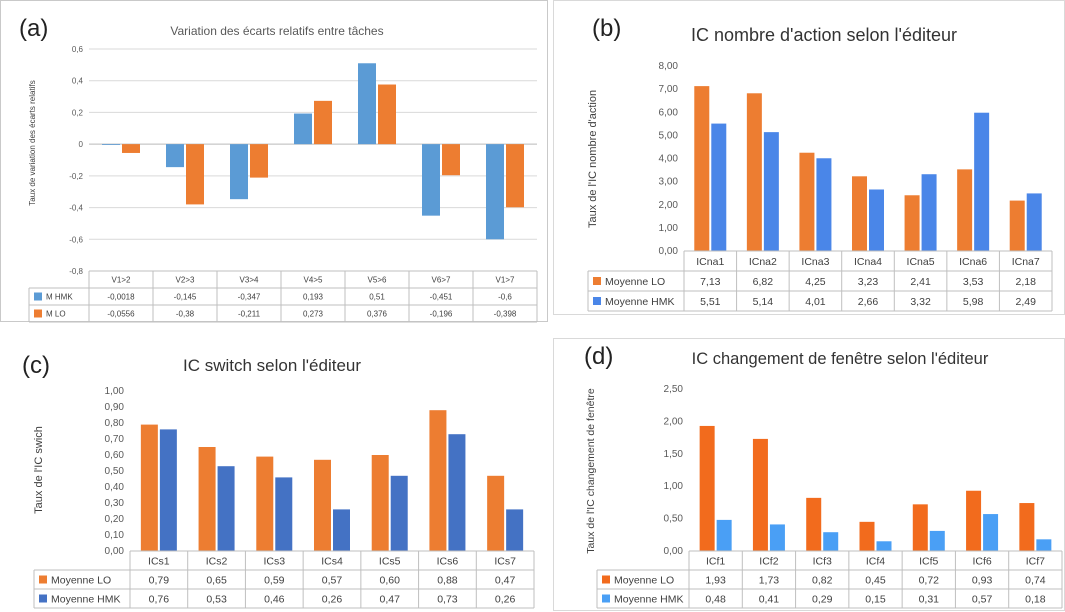 The image size is (1065, 612). I want to click on y-tick-label: 0,50, so click(674, 519).